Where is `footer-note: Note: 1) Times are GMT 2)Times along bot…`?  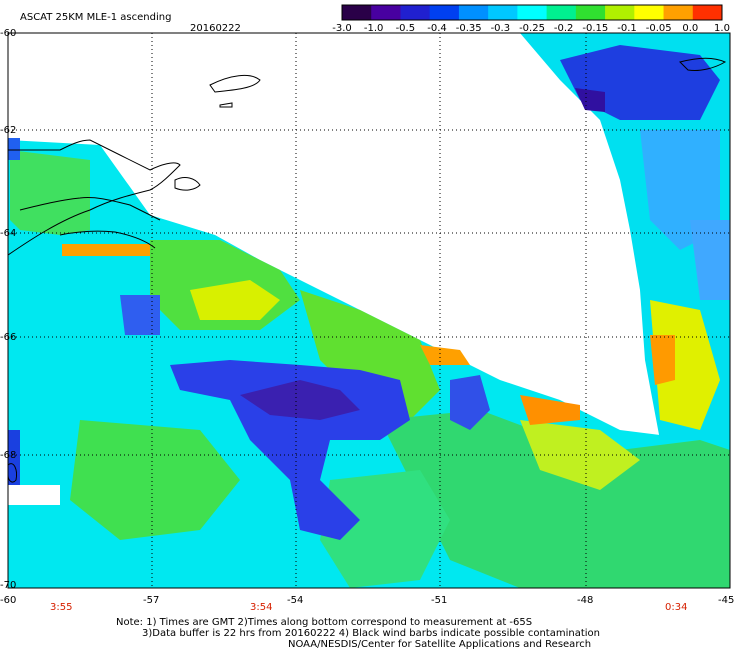 footer-note: Note: 1) Times are GMT 2)Times along bot… is located at coordinates (324, 622).